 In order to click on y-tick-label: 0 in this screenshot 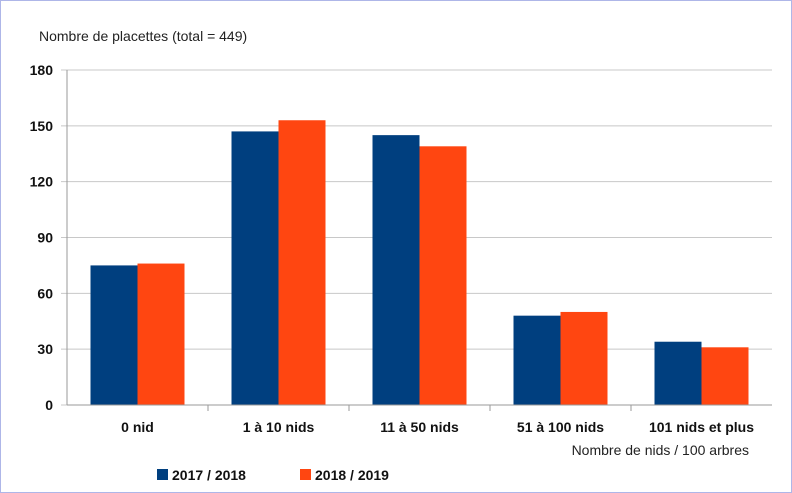, I will do `click(49, 405)`.